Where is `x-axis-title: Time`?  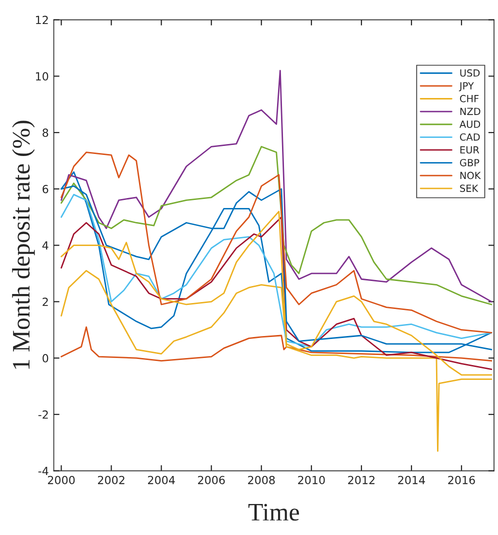 x-axis-title: Time is located at coordinates (273, 512).